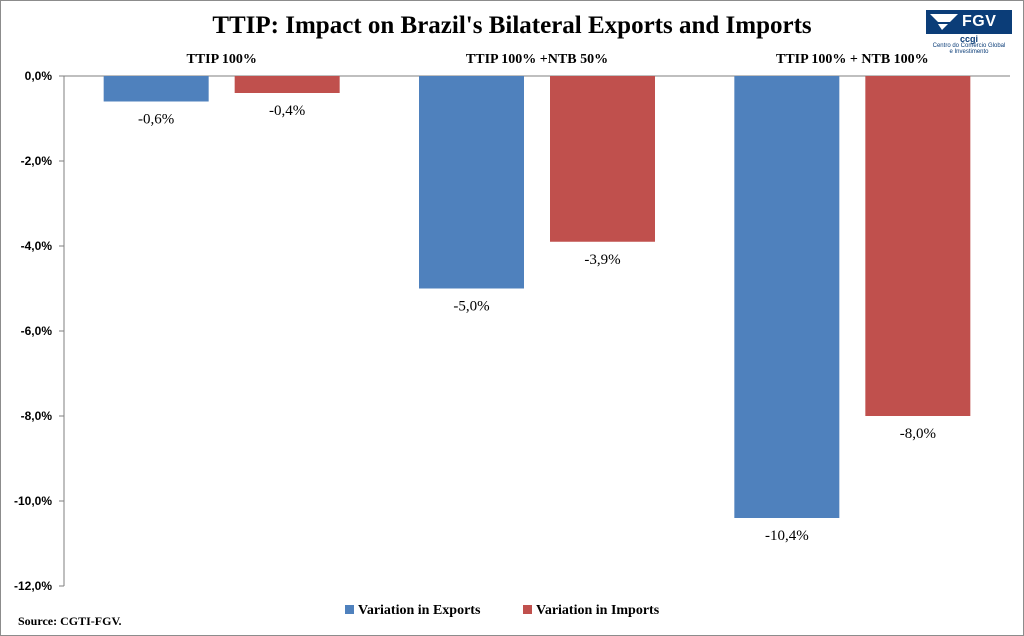 The image size is (1024, 636). I want to click on logo-band: FGV, so click(969, 22).